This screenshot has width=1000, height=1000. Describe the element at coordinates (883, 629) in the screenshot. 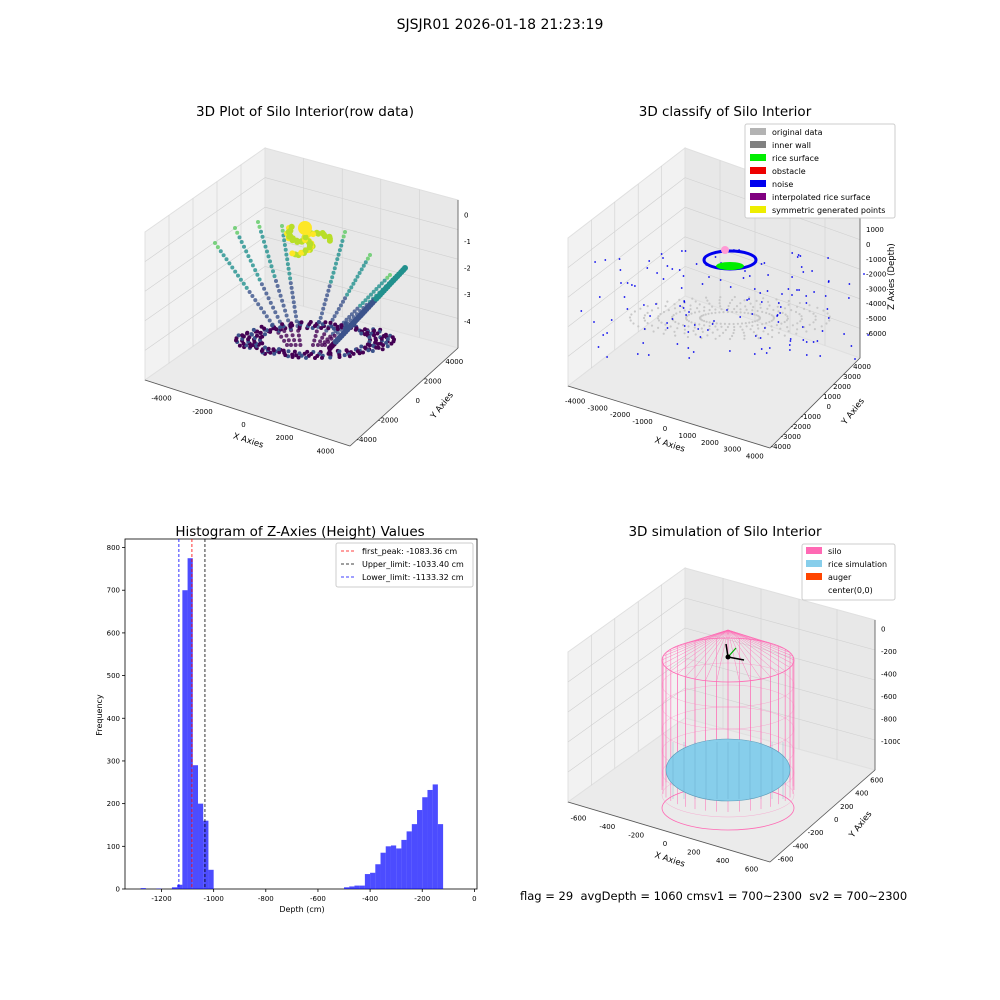

I see `simulation-z-tick: 0` at that location.